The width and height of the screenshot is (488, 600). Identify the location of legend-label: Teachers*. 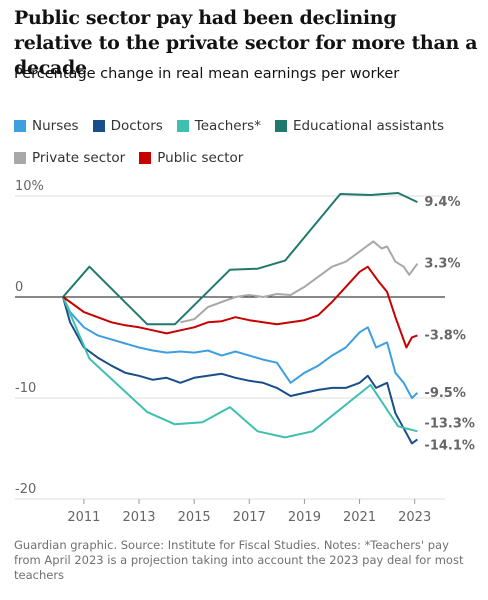
(227, 126).